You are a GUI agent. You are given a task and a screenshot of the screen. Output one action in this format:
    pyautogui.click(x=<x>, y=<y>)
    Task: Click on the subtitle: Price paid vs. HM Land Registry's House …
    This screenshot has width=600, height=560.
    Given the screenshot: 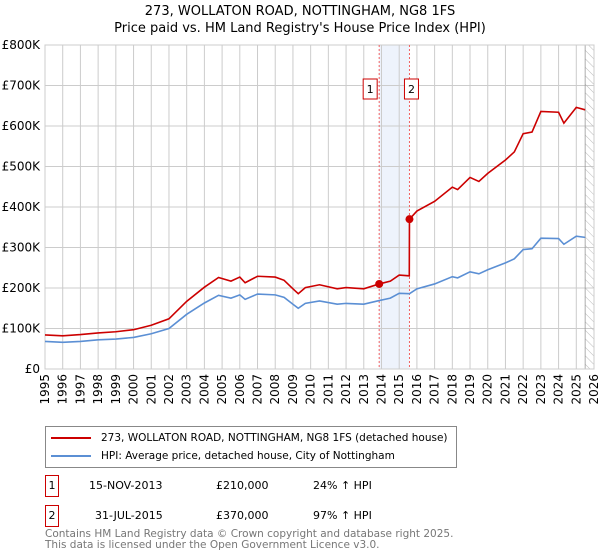 What is the action you would take?
    pyautogui.click(x=300, y=28)
    